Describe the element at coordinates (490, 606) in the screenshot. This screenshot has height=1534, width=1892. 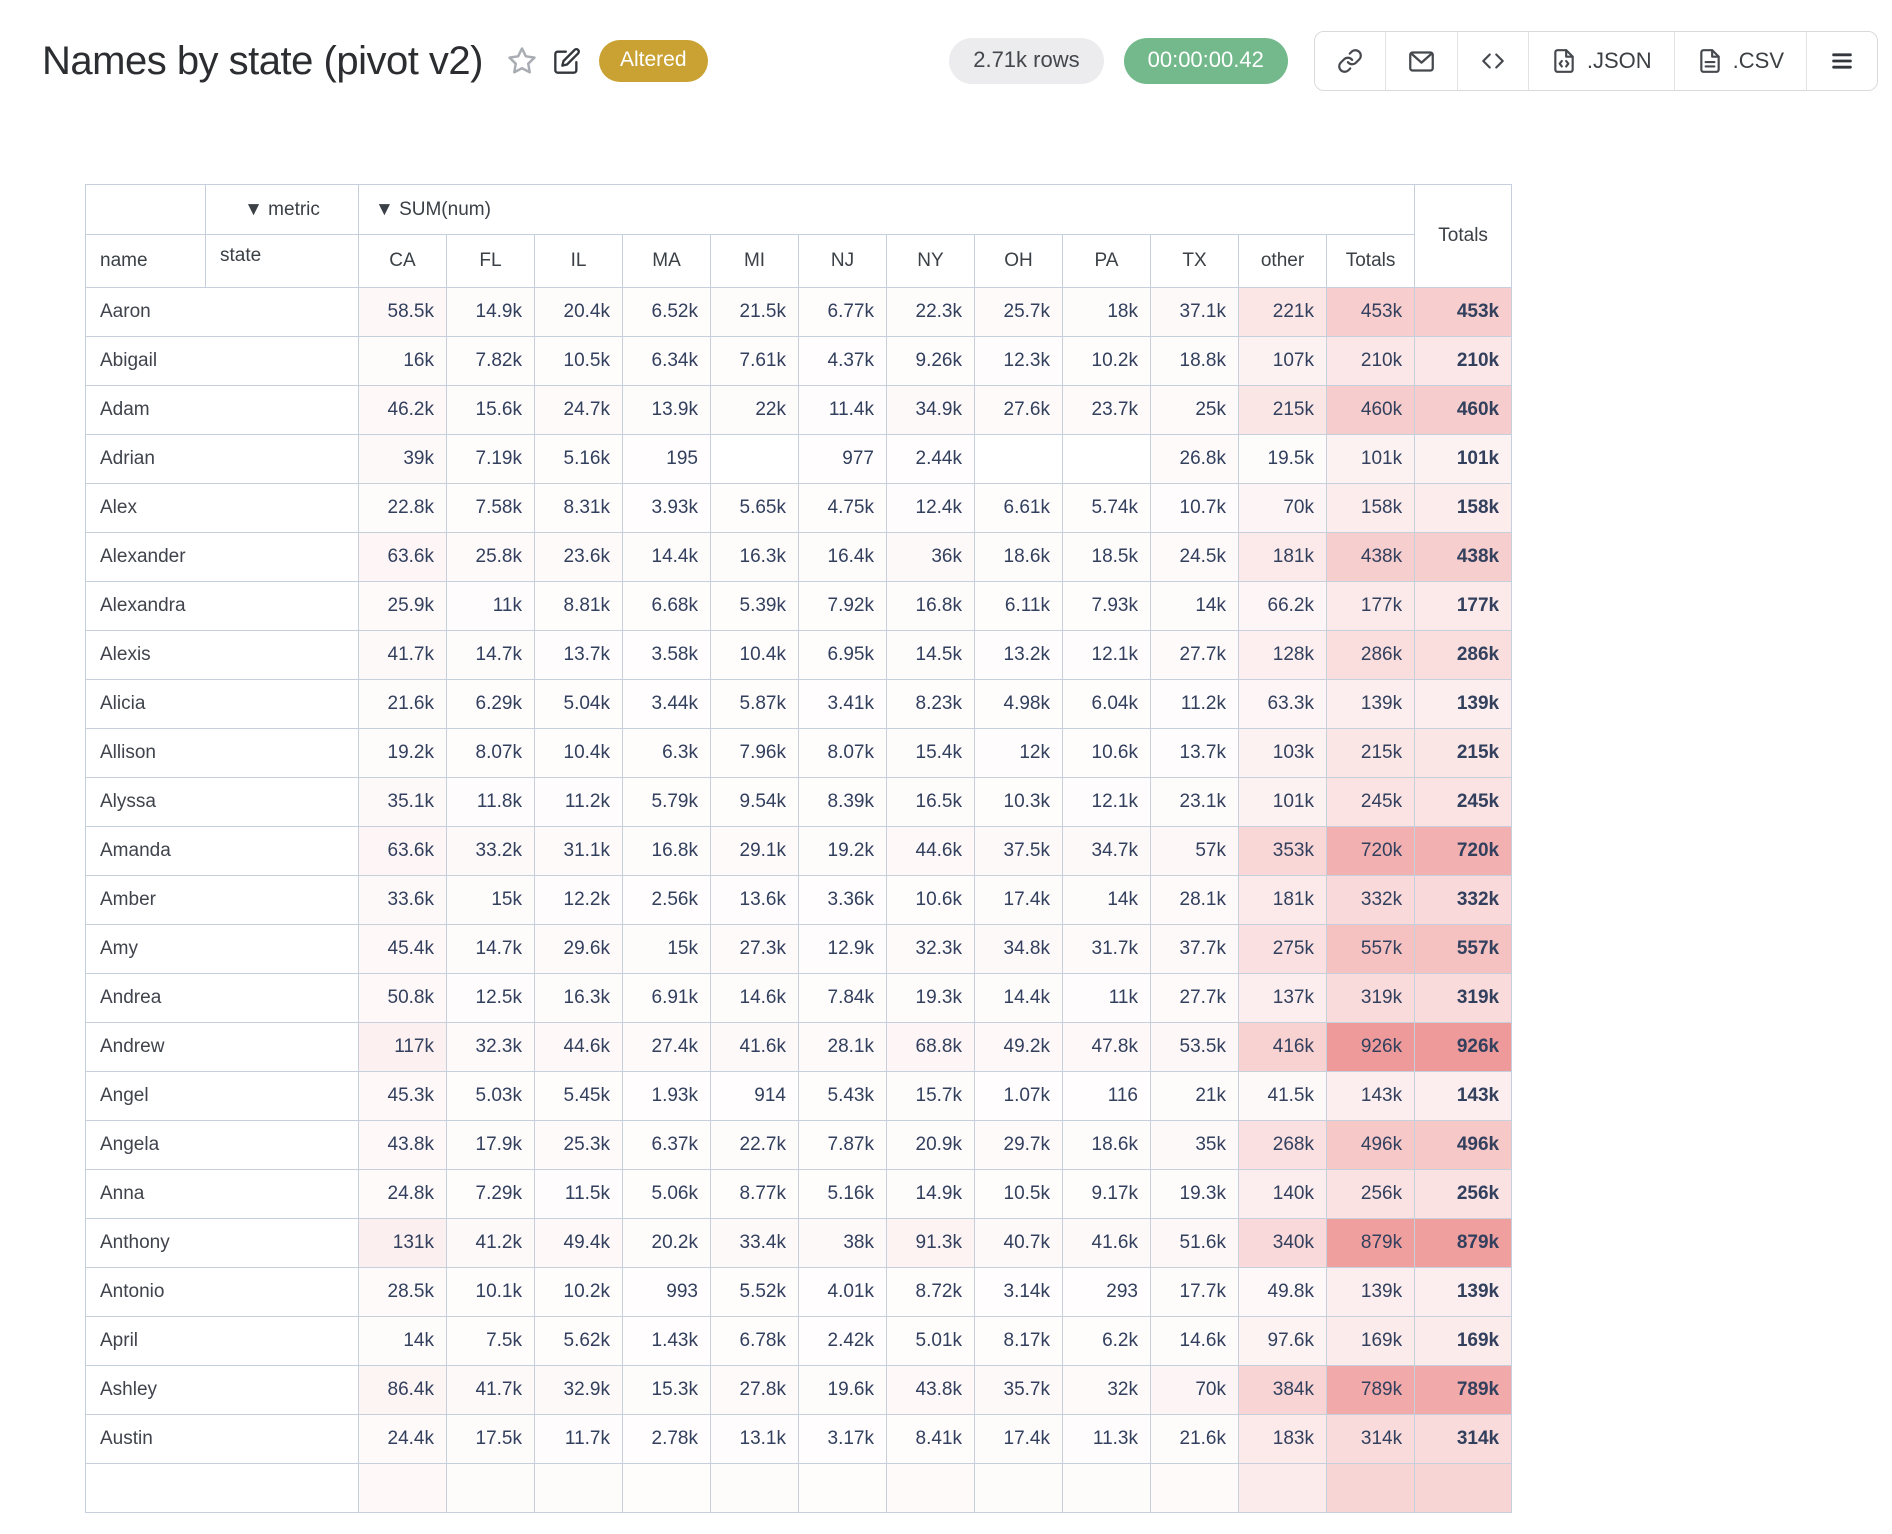
I see `value-cell-fl: 11k` at that location.